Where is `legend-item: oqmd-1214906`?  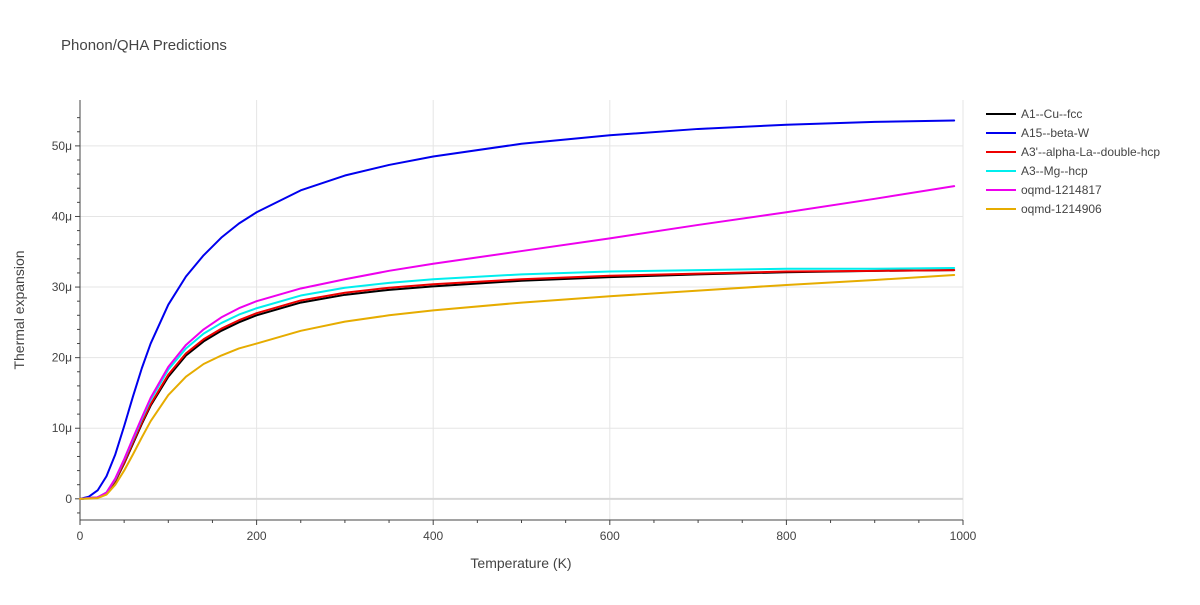
legend-item: oqmd-1214906 is located at coordinates (1044, 209).